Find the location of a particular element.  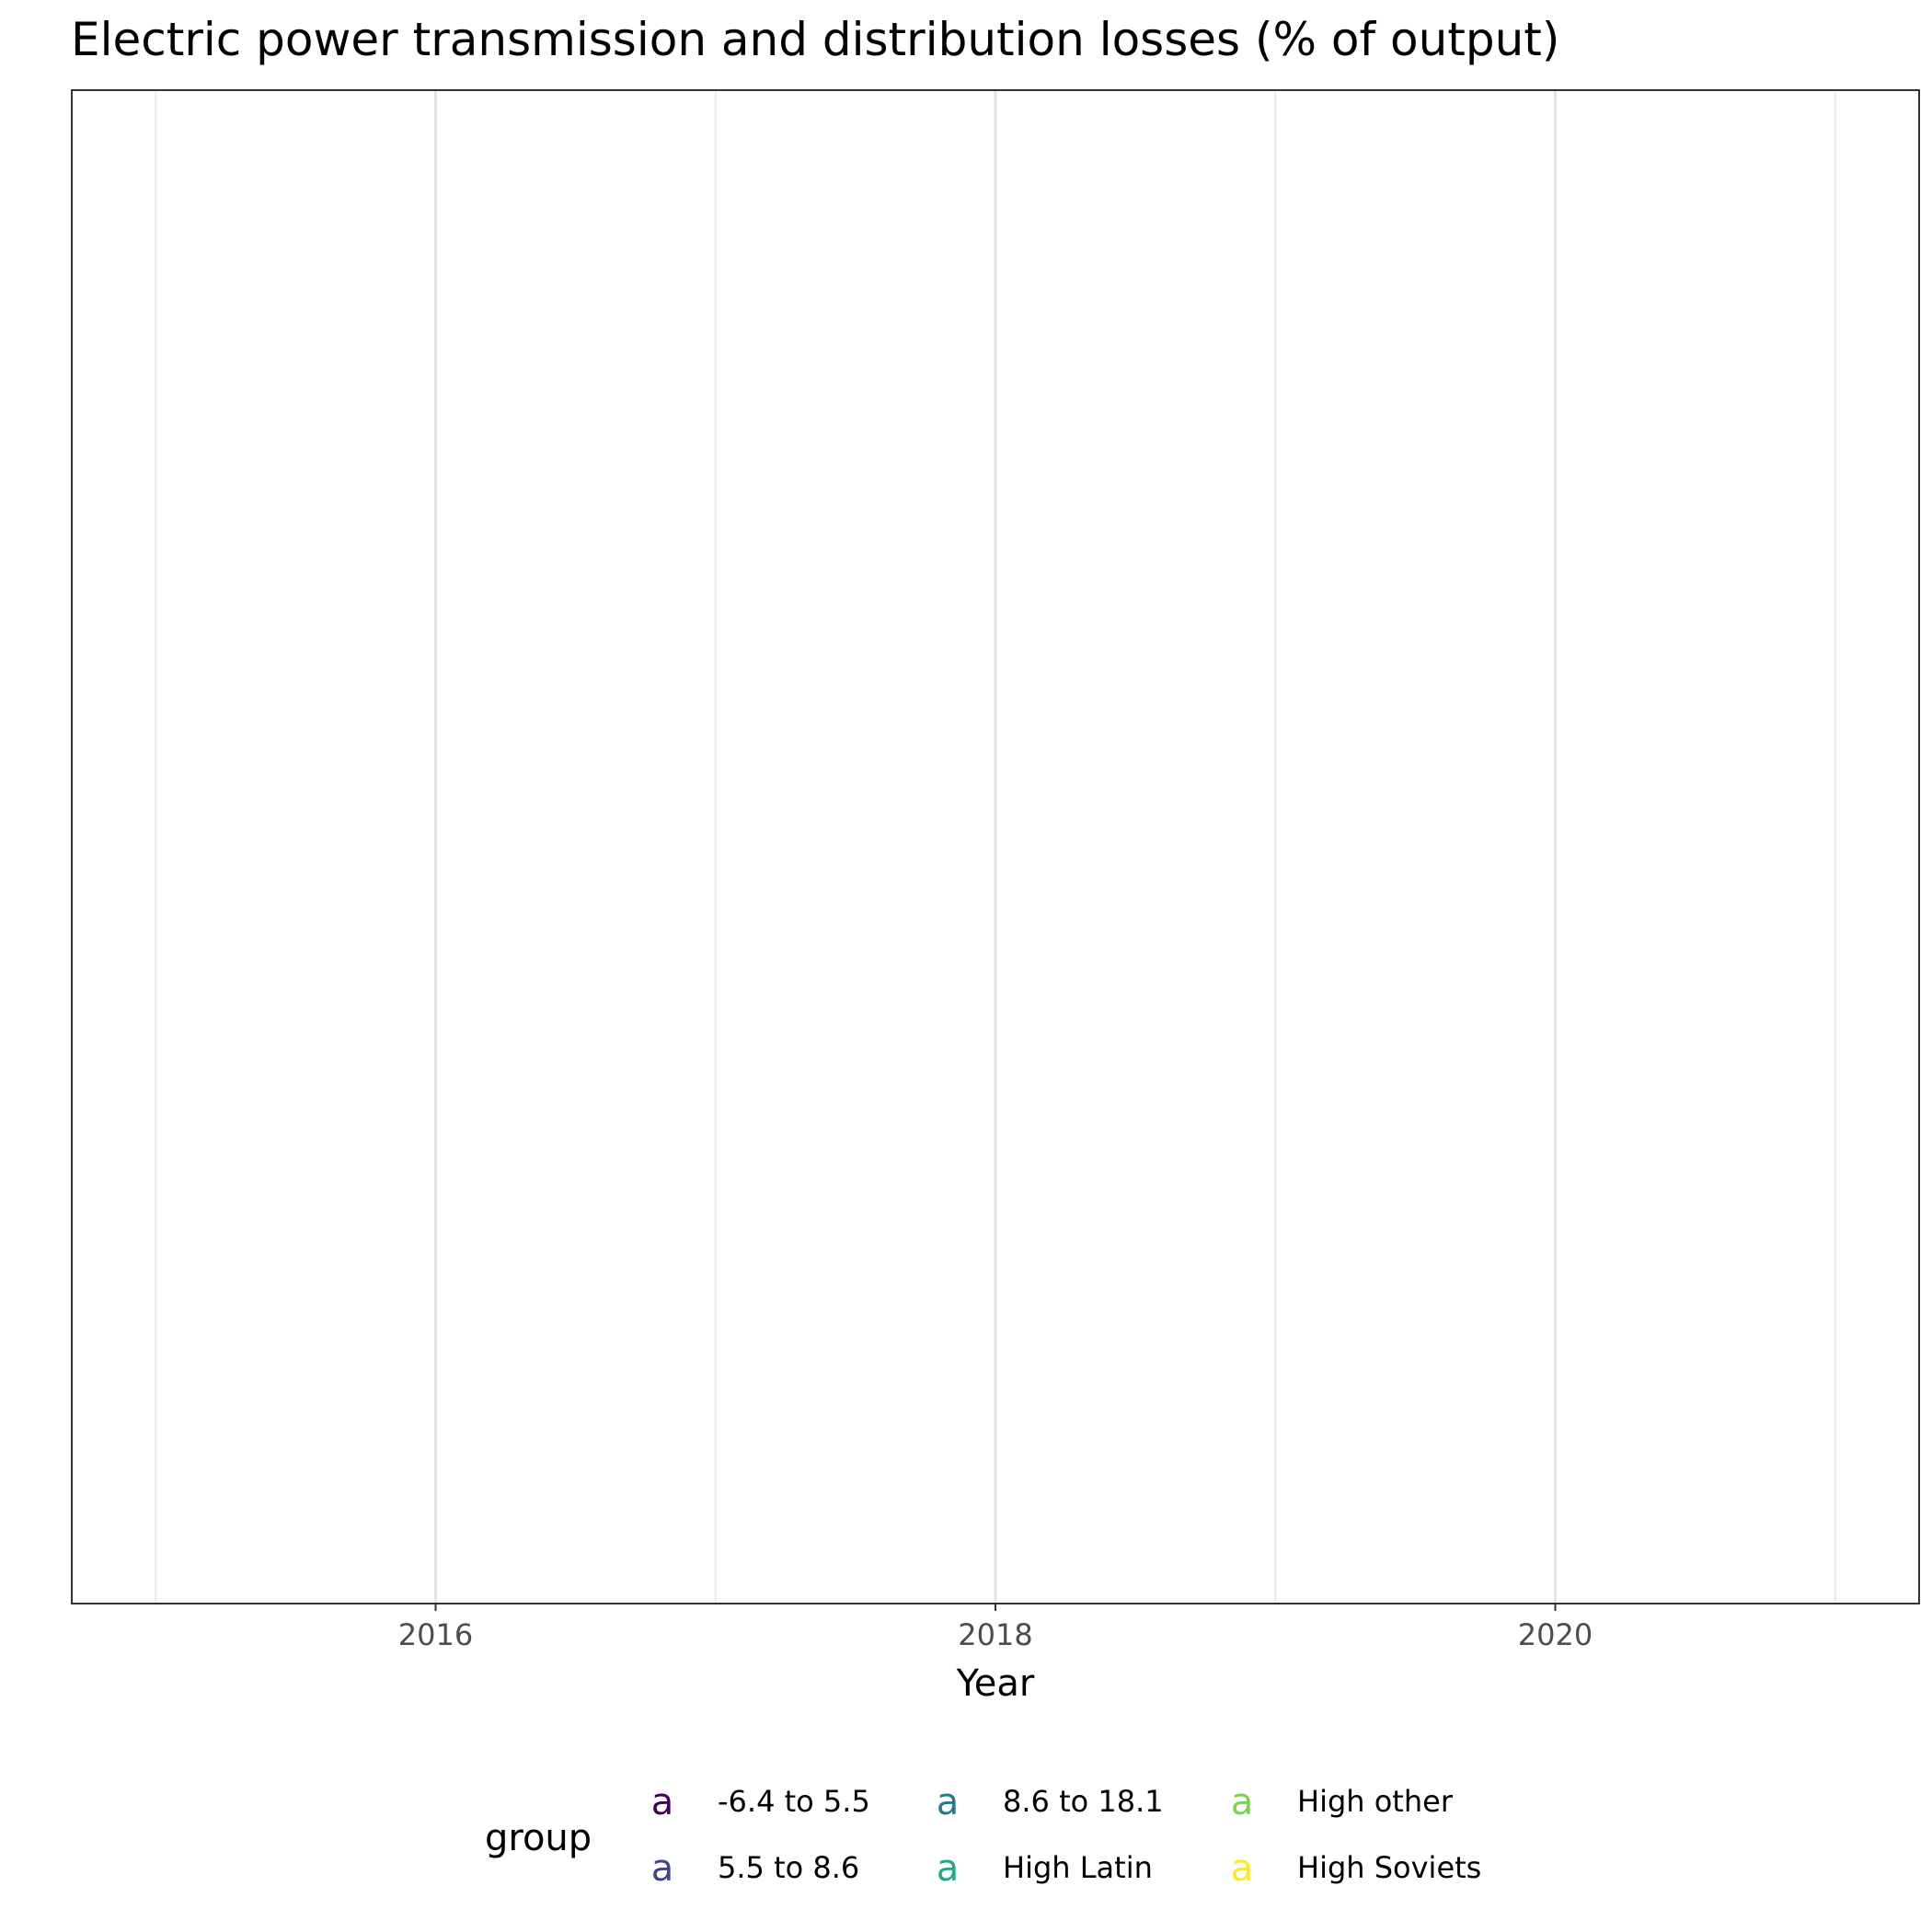

x-axis-title: Year is located at coordinates (995, 1683).